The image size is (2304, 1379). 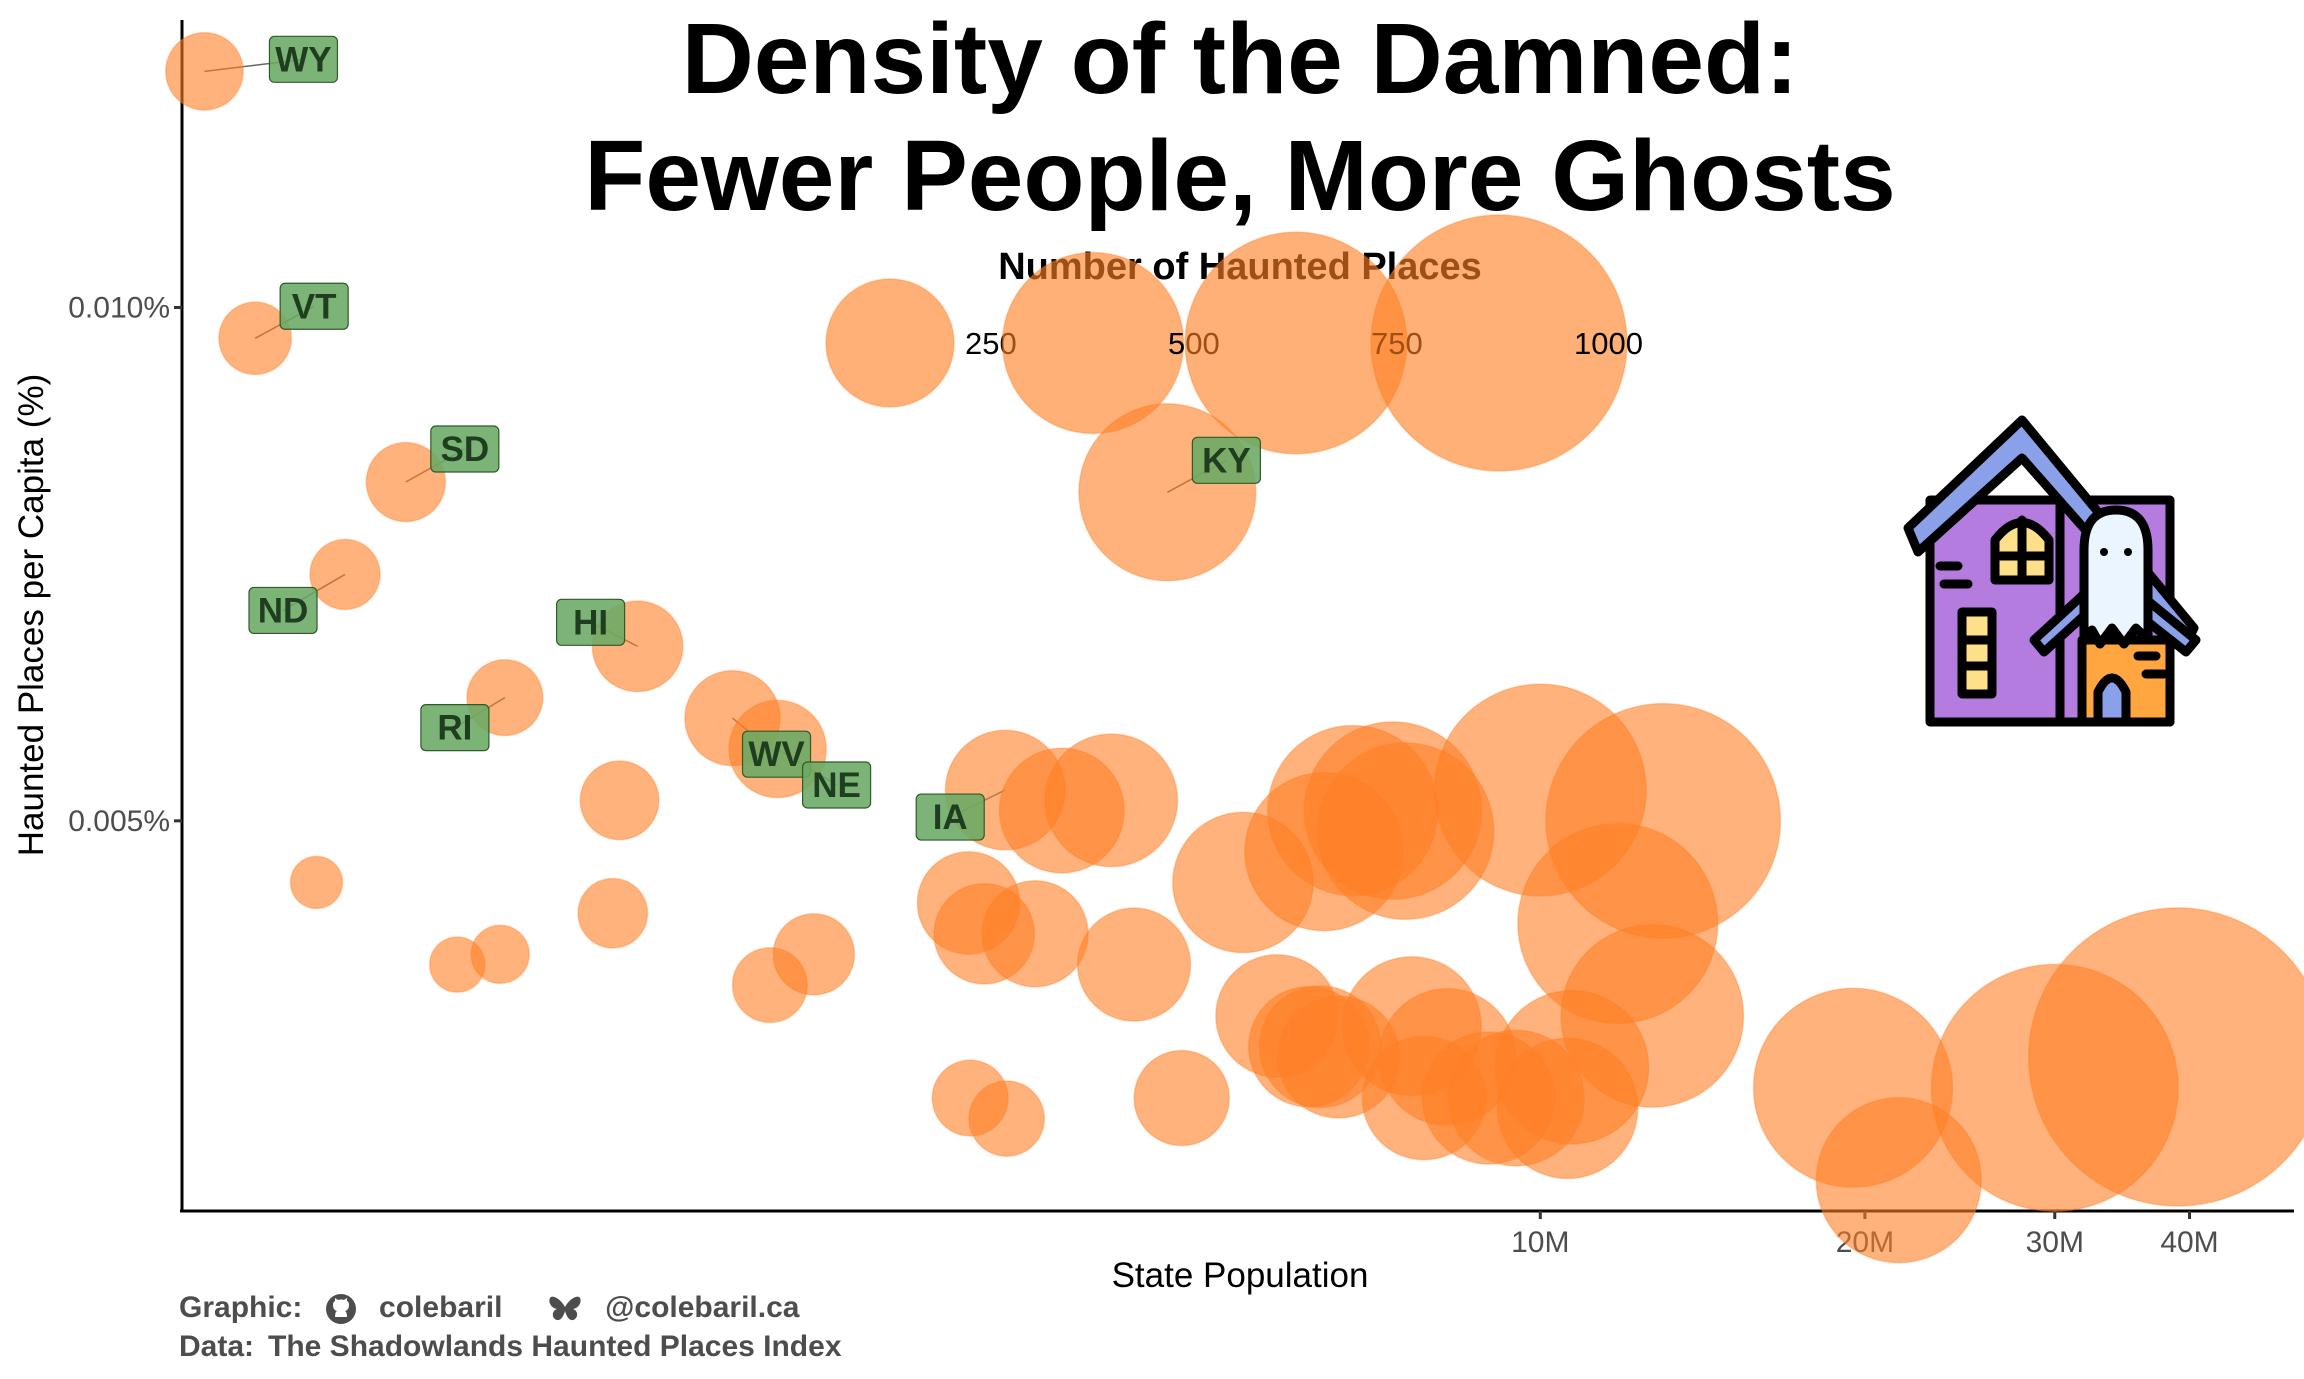 I want to click on point-vt, so click(x=255, y=338).